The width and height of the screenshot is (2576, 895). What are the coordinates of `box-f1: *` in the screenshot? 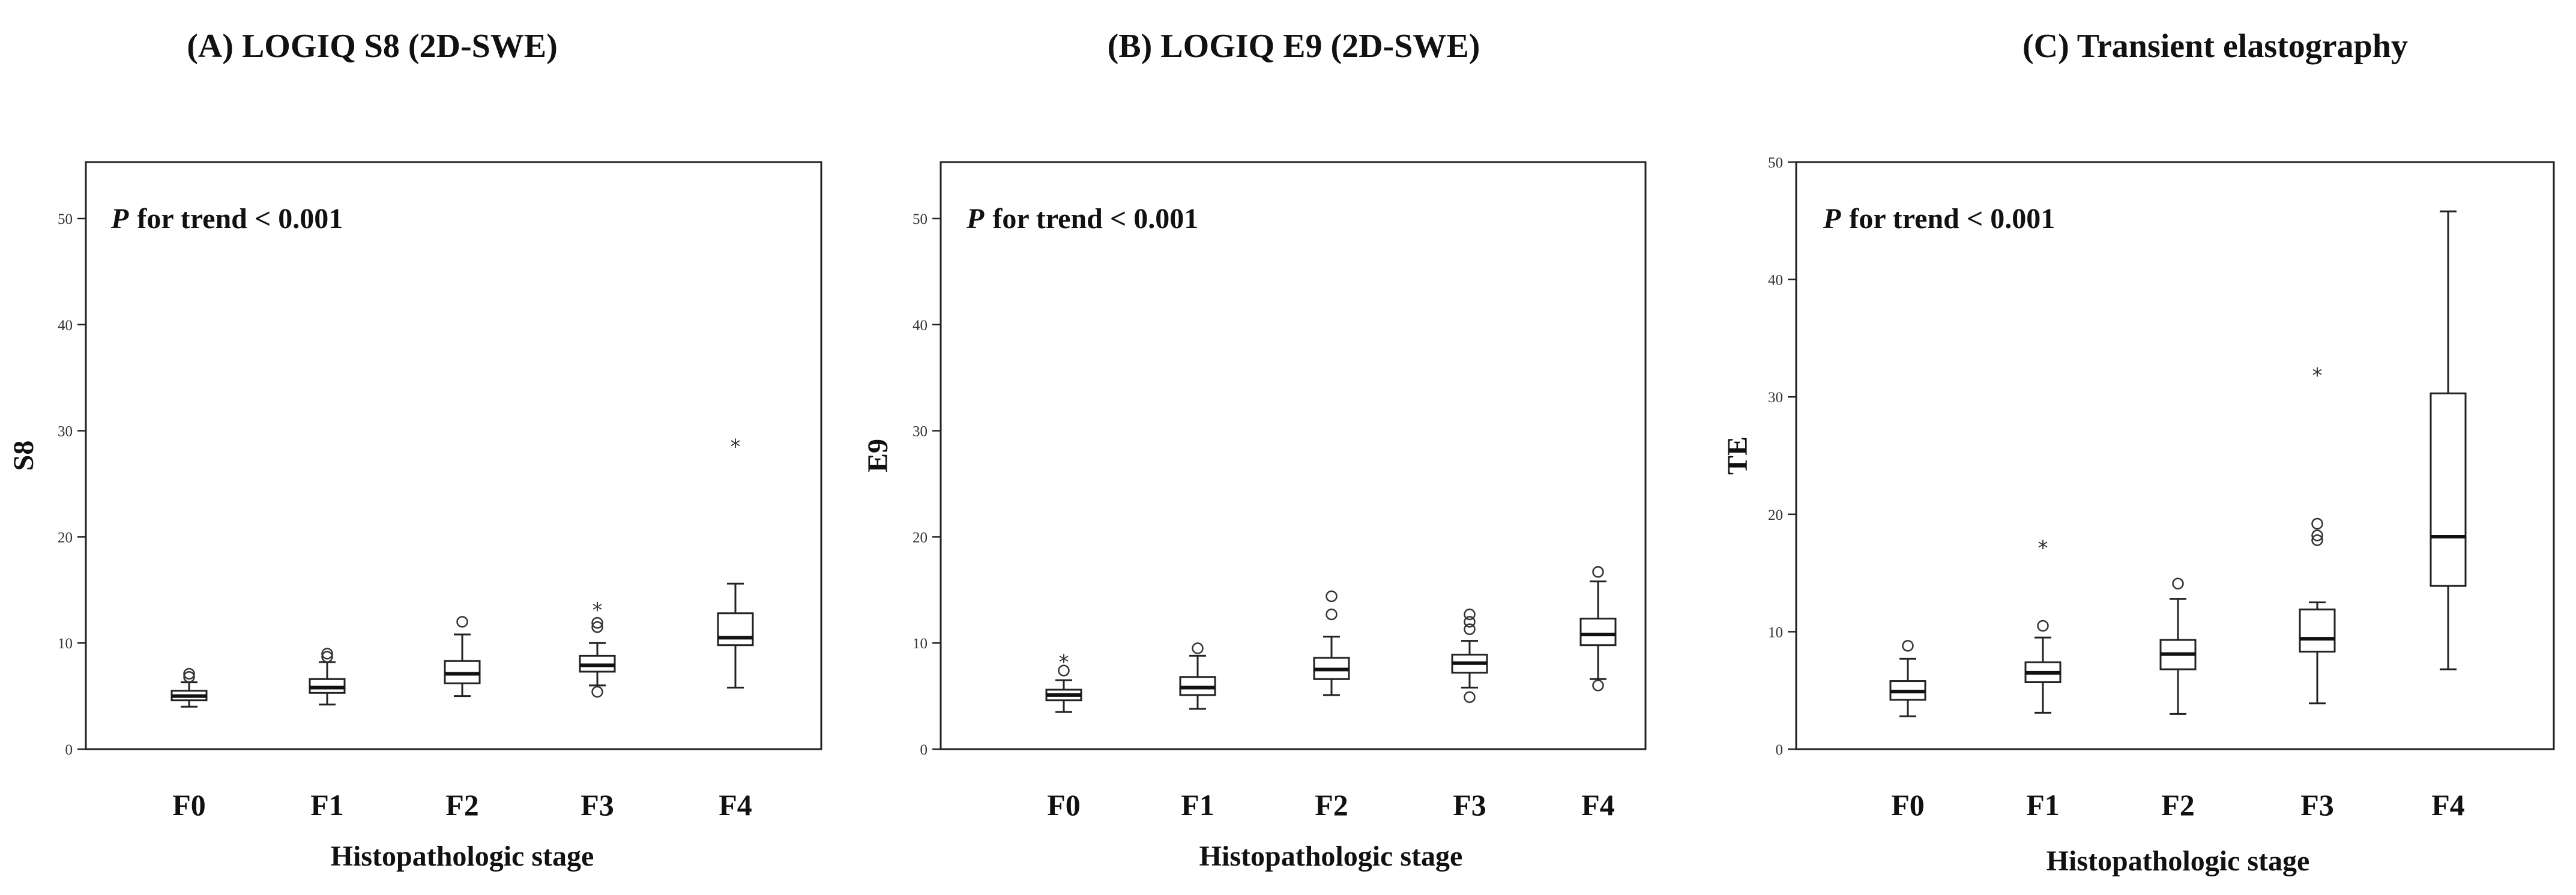 It's located at (2043, 625).